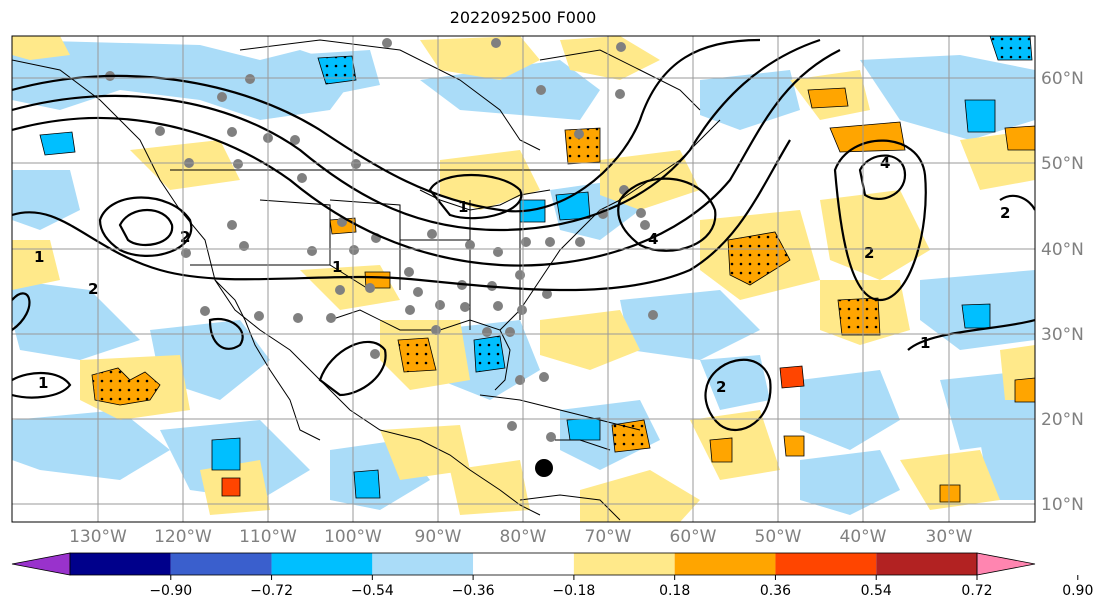  Describe the element at coordinates (1062, 292) in the screenshot. I see `latitude-labels: 60°N 50°N 40°N 30°N 20°N 10°N` at that location.